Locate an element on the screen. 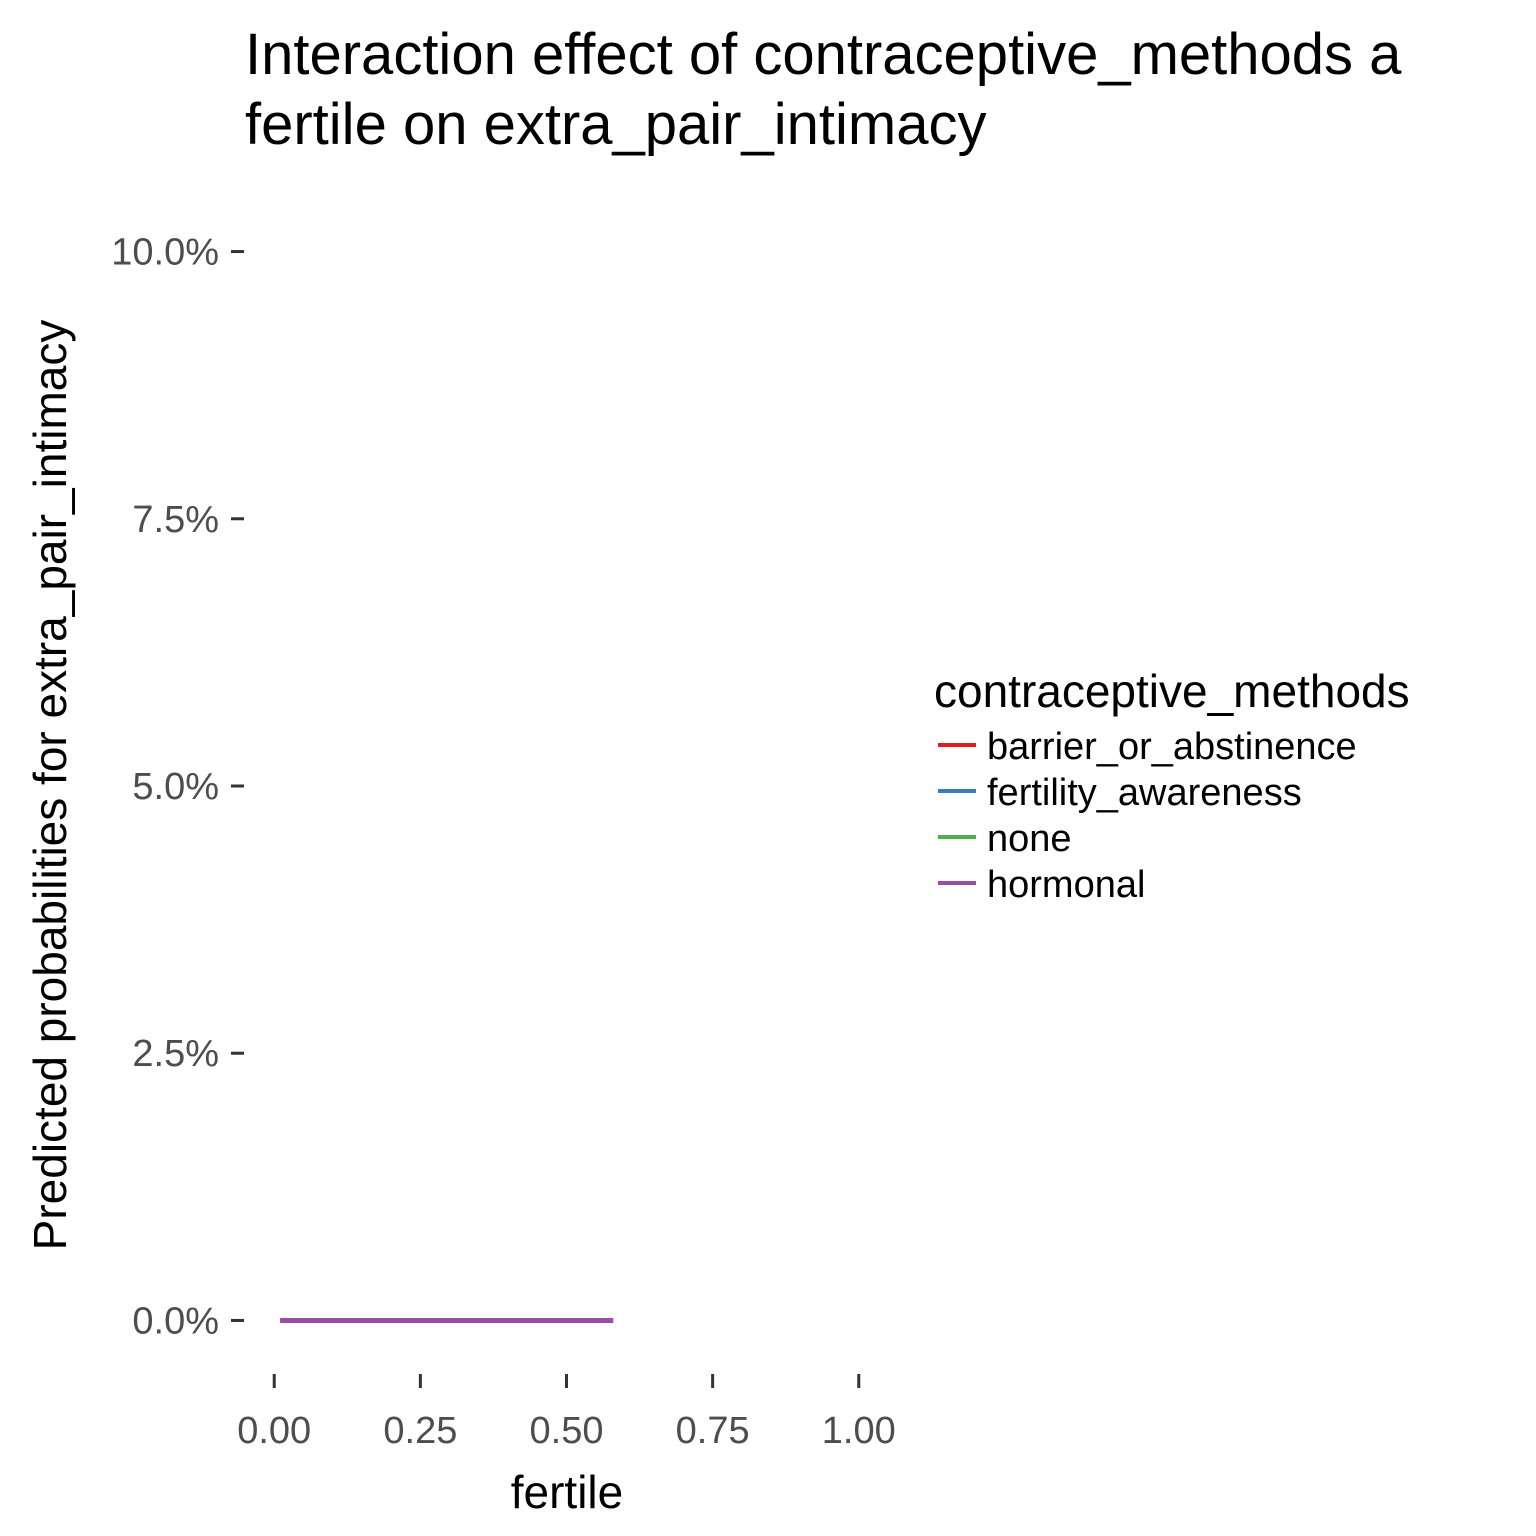 The width and height of the screenshot is (1536, 1536). x-axis-title: fertile is located at coordinates (567, 1492).